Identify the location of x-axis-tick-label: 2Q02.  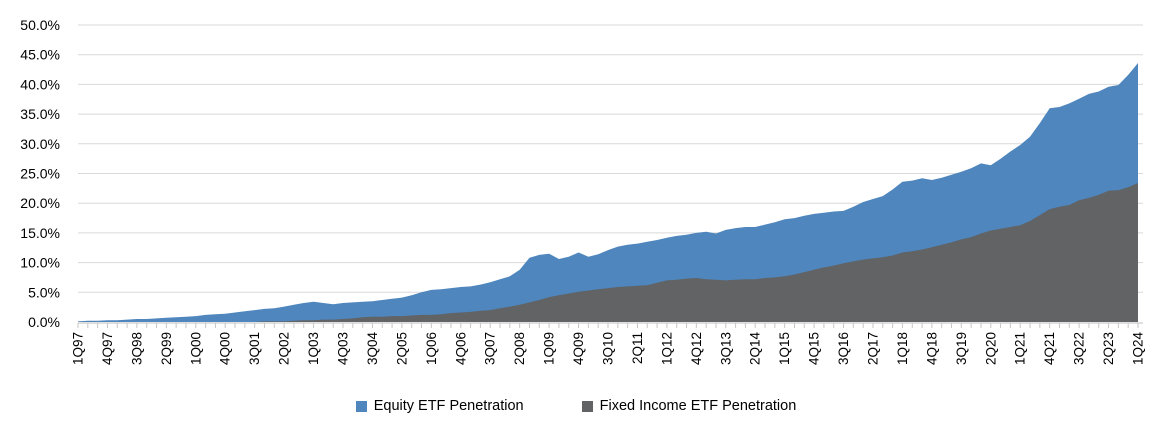
(284, 348).